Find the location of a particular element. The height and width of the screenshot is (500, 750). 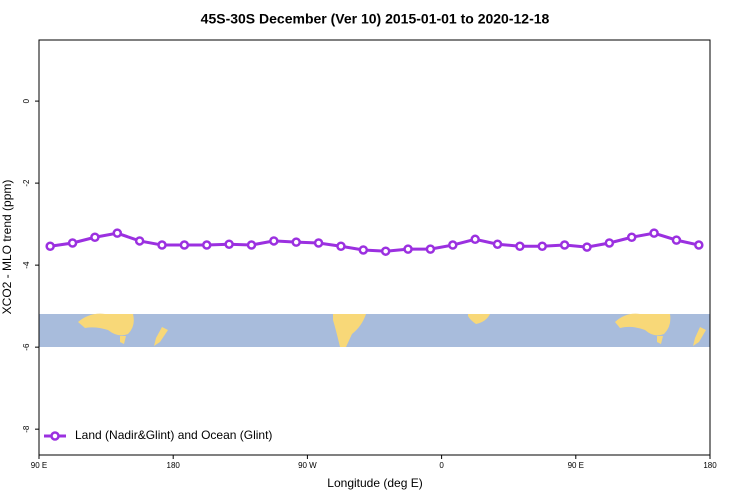

y-tick-label: -6 is located at coordinates (26, 347).